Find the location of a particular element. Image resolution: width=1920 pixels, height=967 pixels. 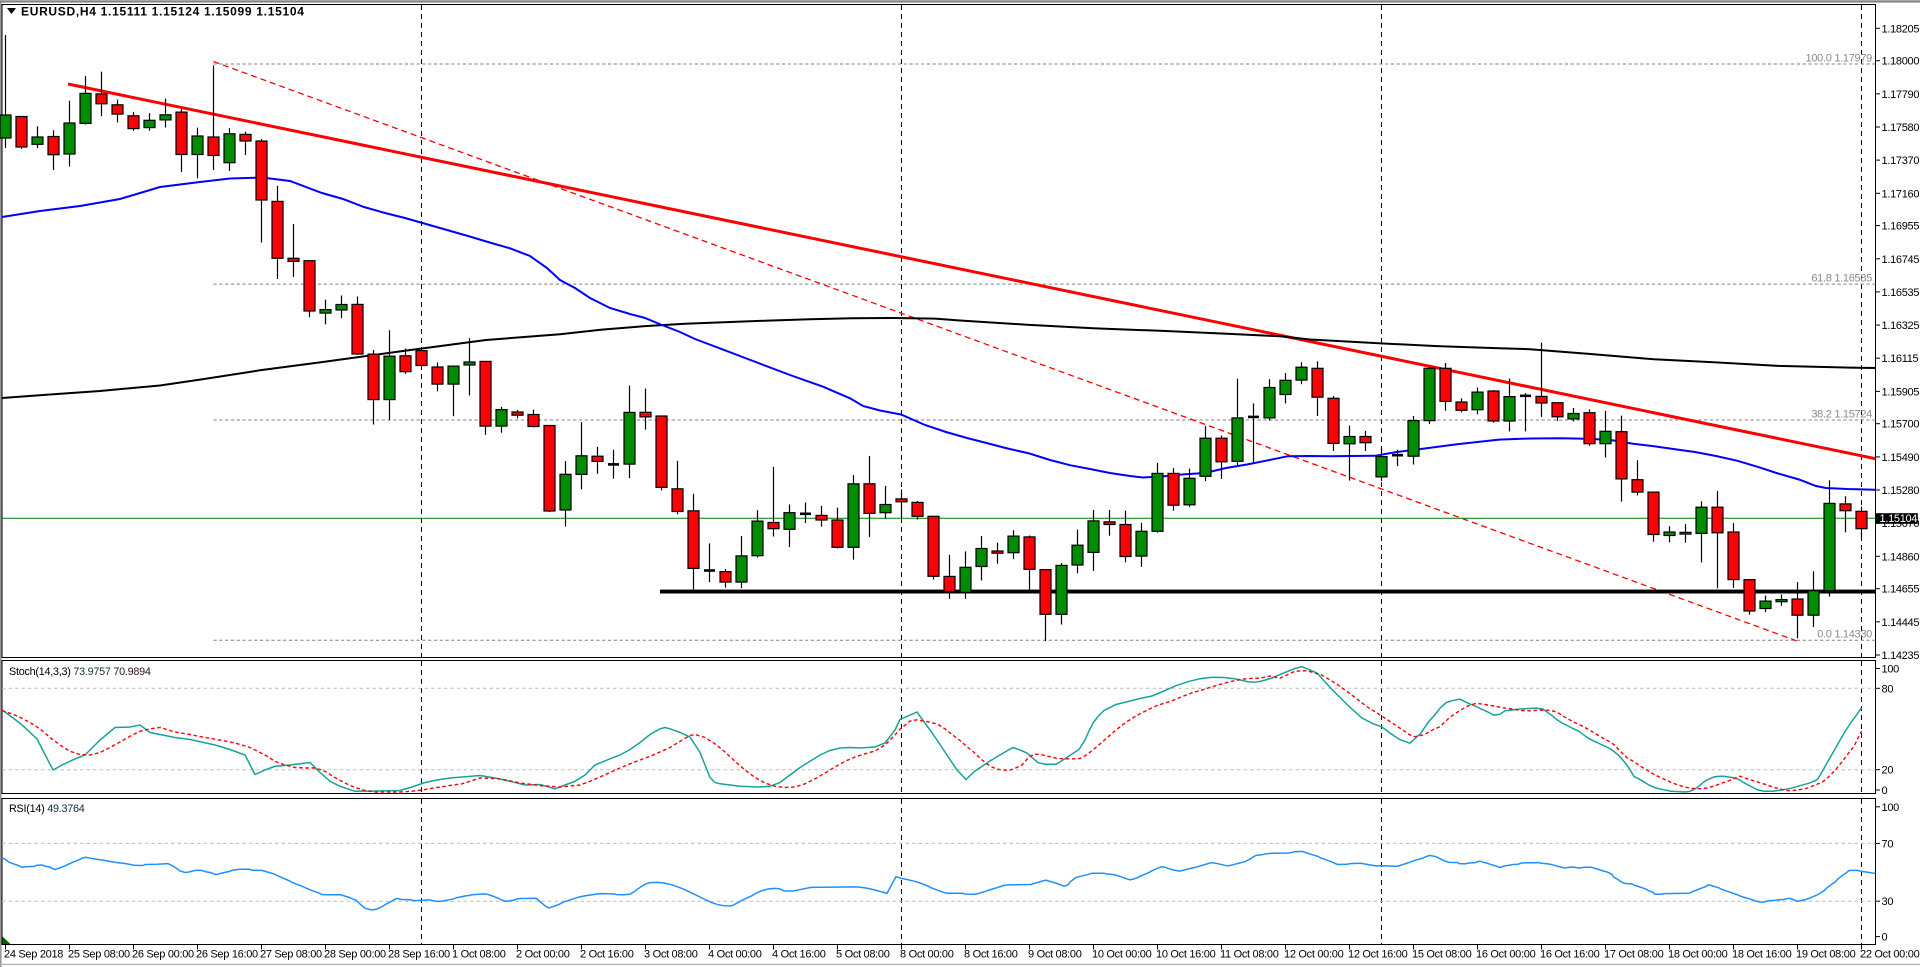

svg-text: 26 Sep 00:00 is located at coordinates (163, 955).